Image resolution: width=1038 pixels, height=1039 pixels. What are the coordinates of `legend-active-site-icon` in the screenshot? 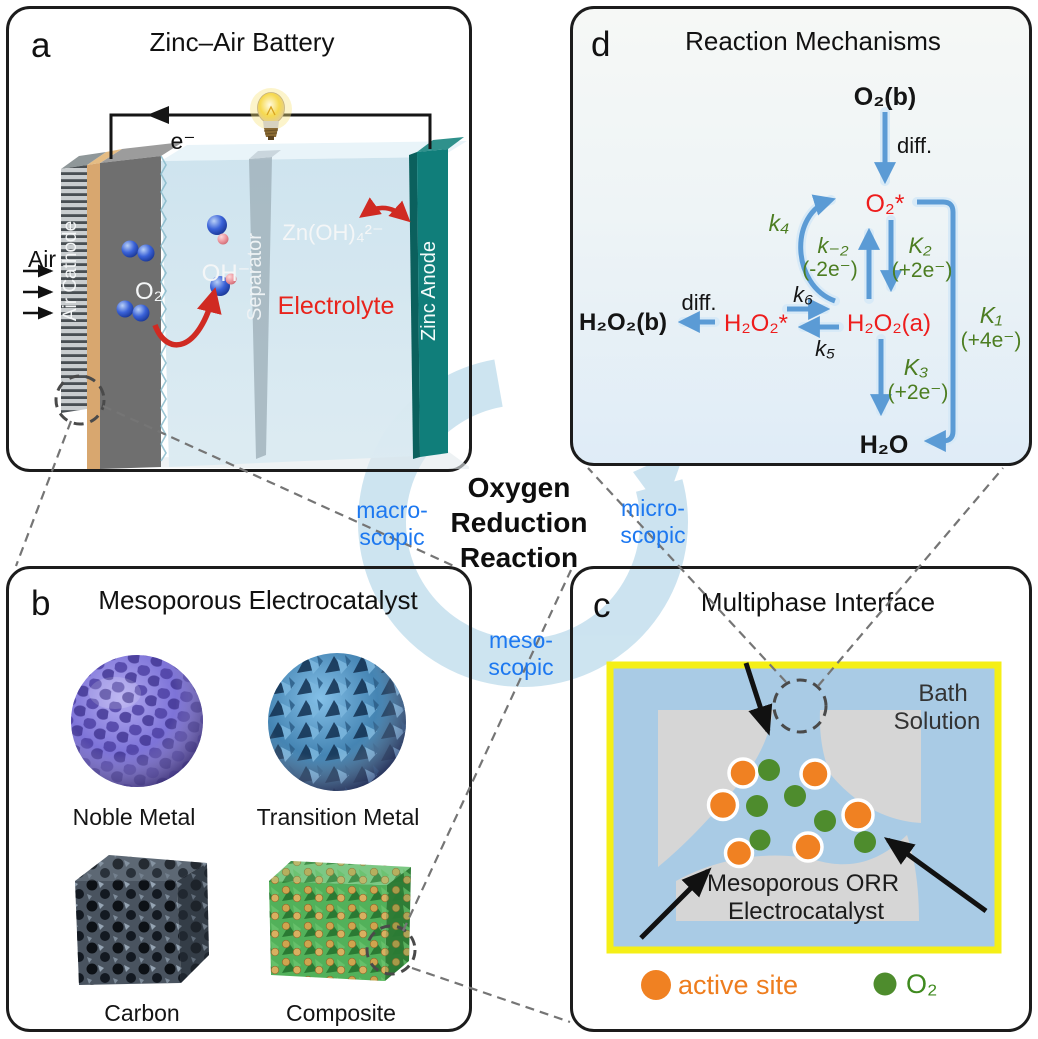 It's located at (656, 985).